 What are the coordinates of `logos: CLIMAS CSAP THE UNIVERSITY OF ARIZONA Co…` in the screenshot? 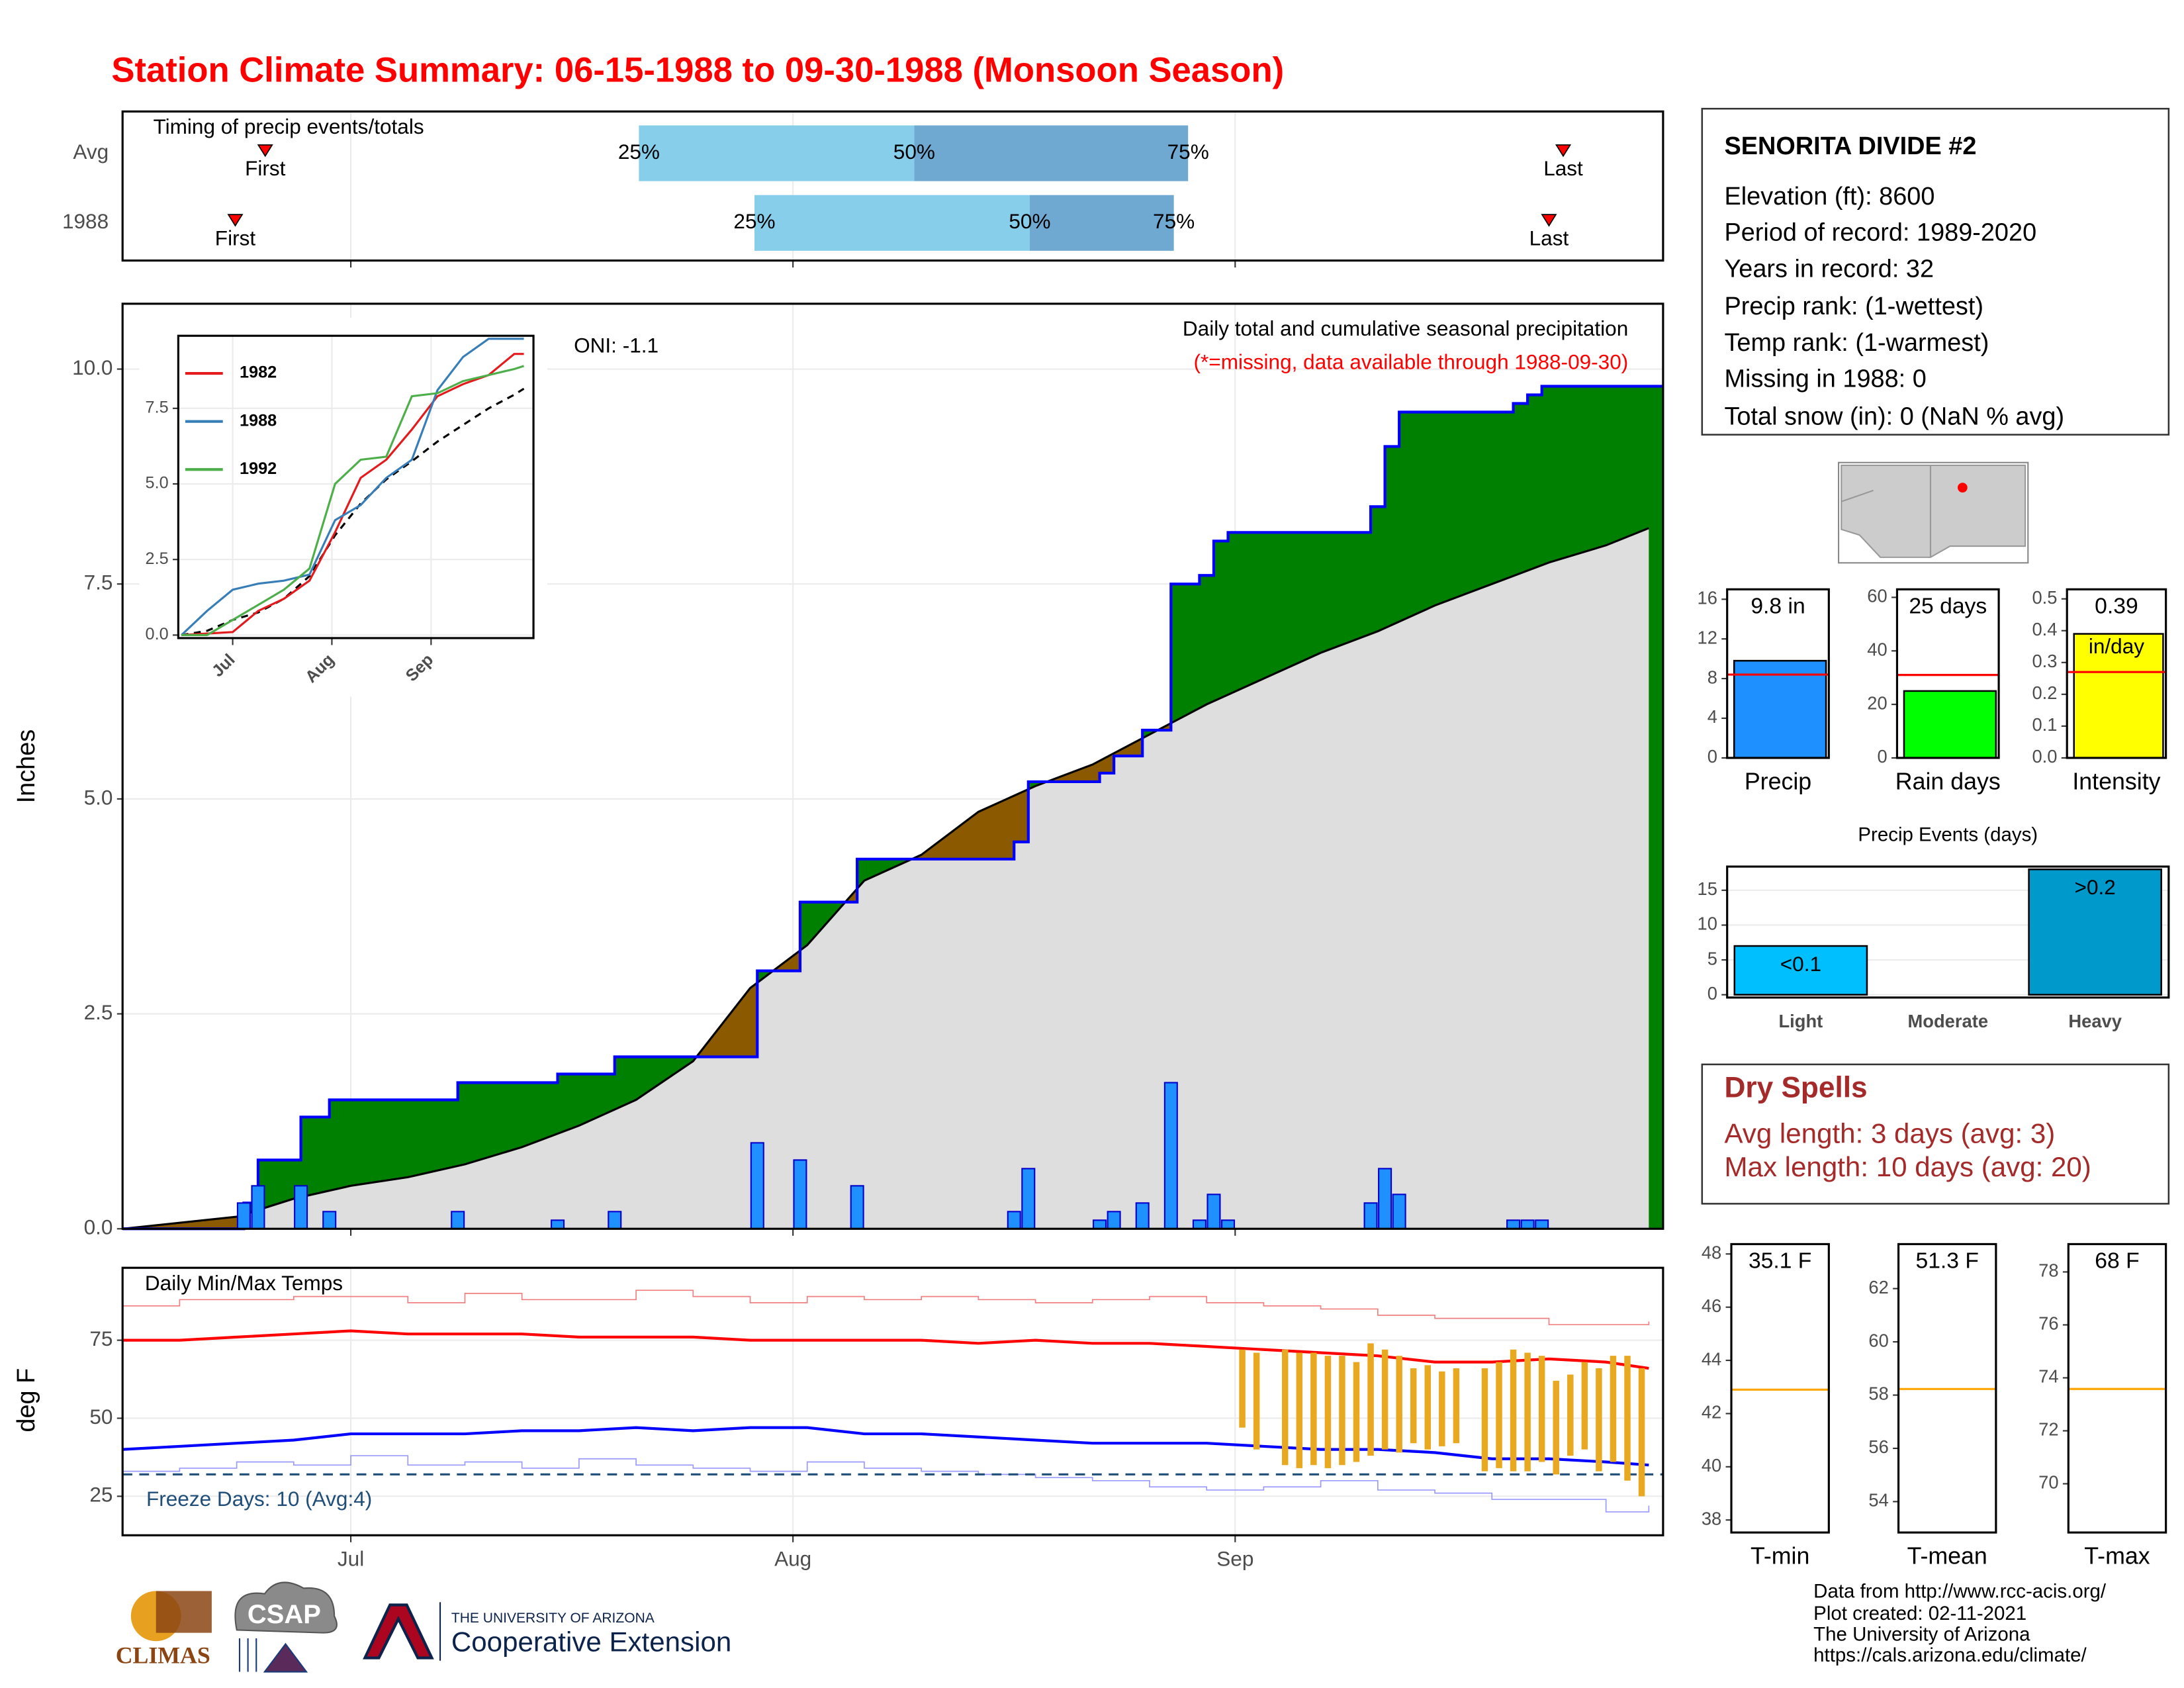 It's located at (424, 1627).